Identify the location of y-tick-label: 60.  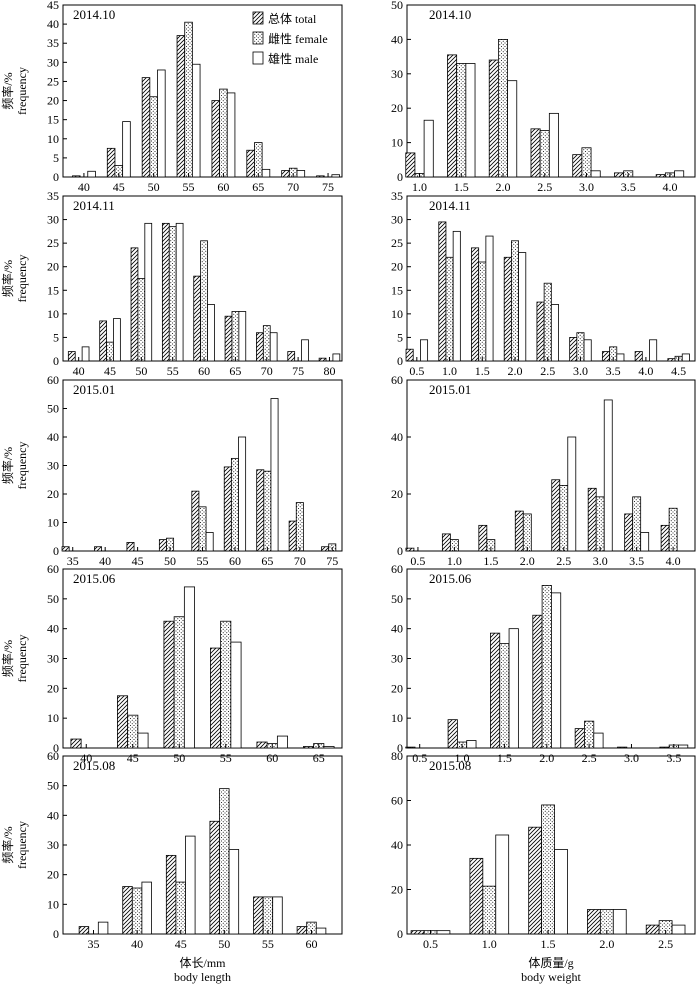
(53, 380).